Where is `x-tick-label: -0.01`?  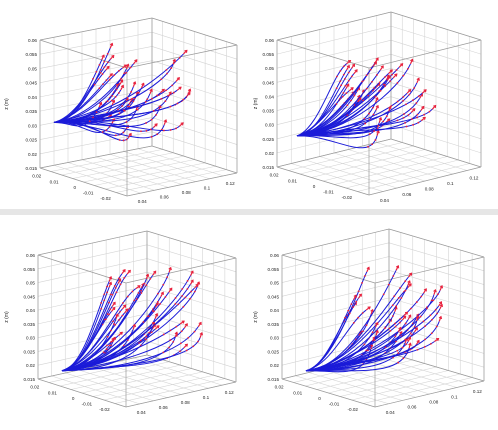 x-tick-label: -0.01 is located at coordinates (334, 403).